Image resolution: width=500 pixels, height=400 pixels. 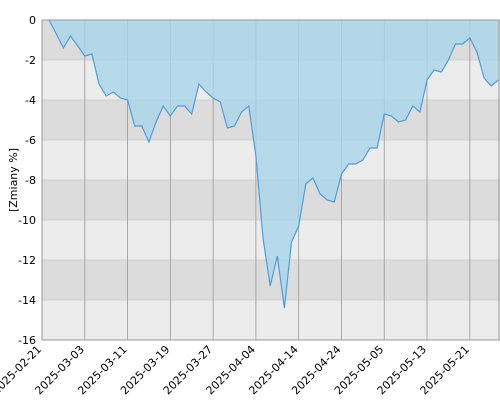 What do you see at coordinates (27, 220) in the screenshot?
I see `y-tick-label: -10` at bounding box center [27, 220].